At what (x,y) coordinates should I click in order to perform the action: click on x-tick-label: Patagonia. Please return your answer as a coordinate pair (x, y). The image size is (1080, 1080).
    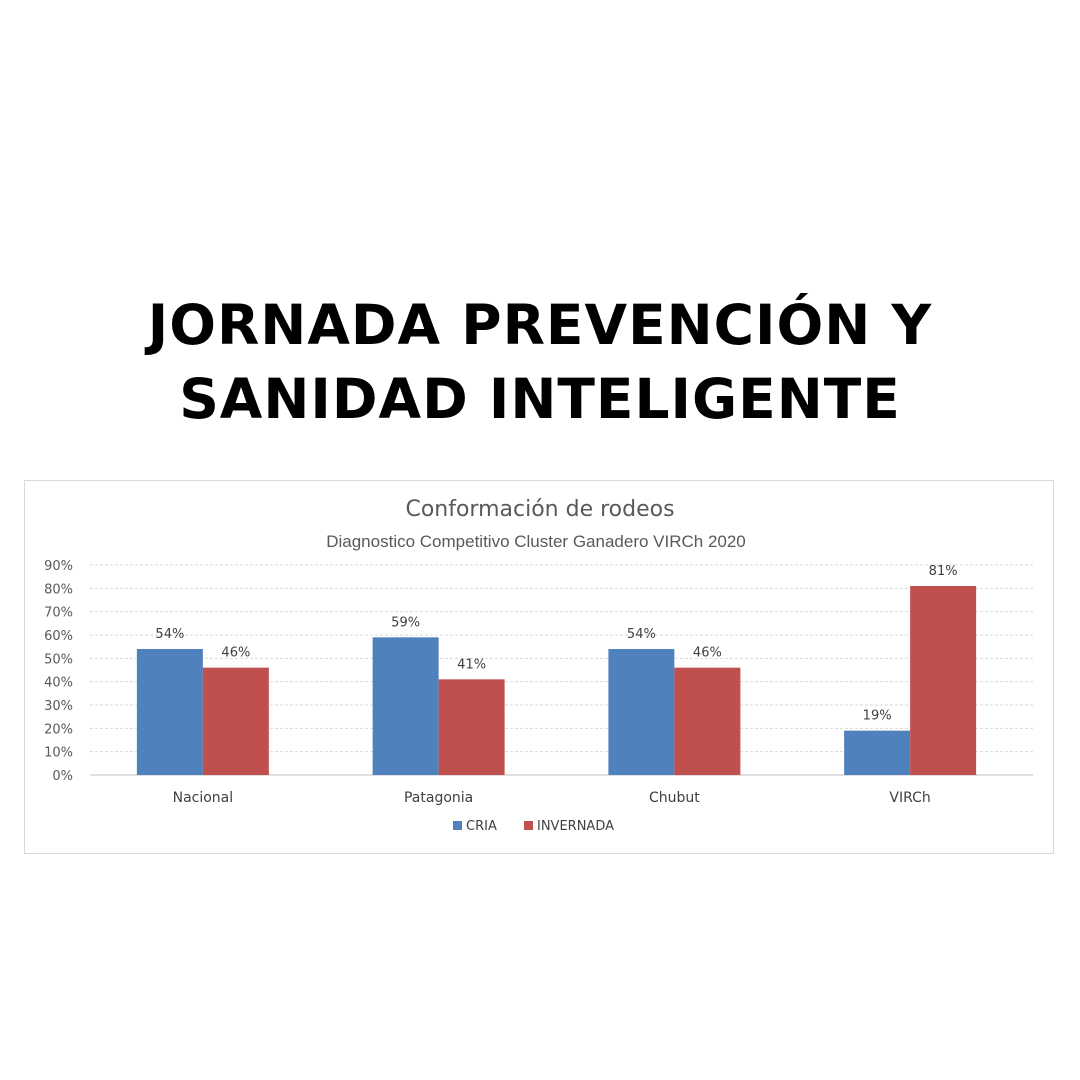
    Looking at the image, I should click on (438, 798).